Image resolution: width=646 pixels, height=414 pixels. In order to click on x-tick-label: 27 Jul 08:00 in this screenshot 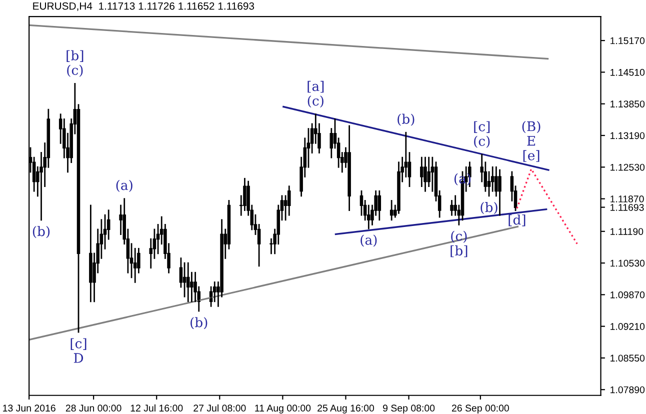, I will do `click(220, 408)`.